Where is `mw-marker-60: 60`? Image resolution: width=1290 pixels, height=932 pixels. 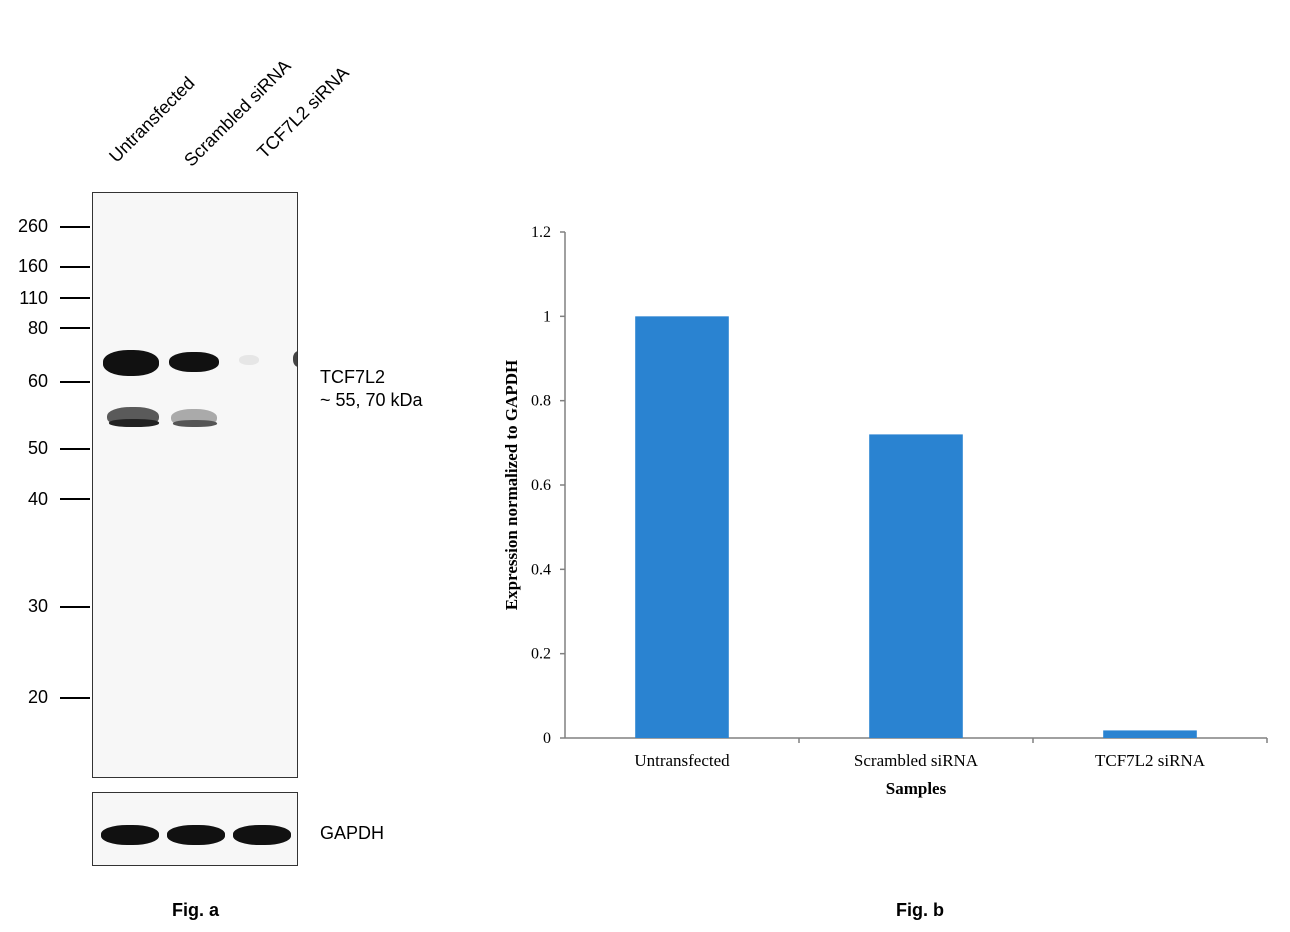 mw-marker-60: 60 is located at coordinates (37, 381).